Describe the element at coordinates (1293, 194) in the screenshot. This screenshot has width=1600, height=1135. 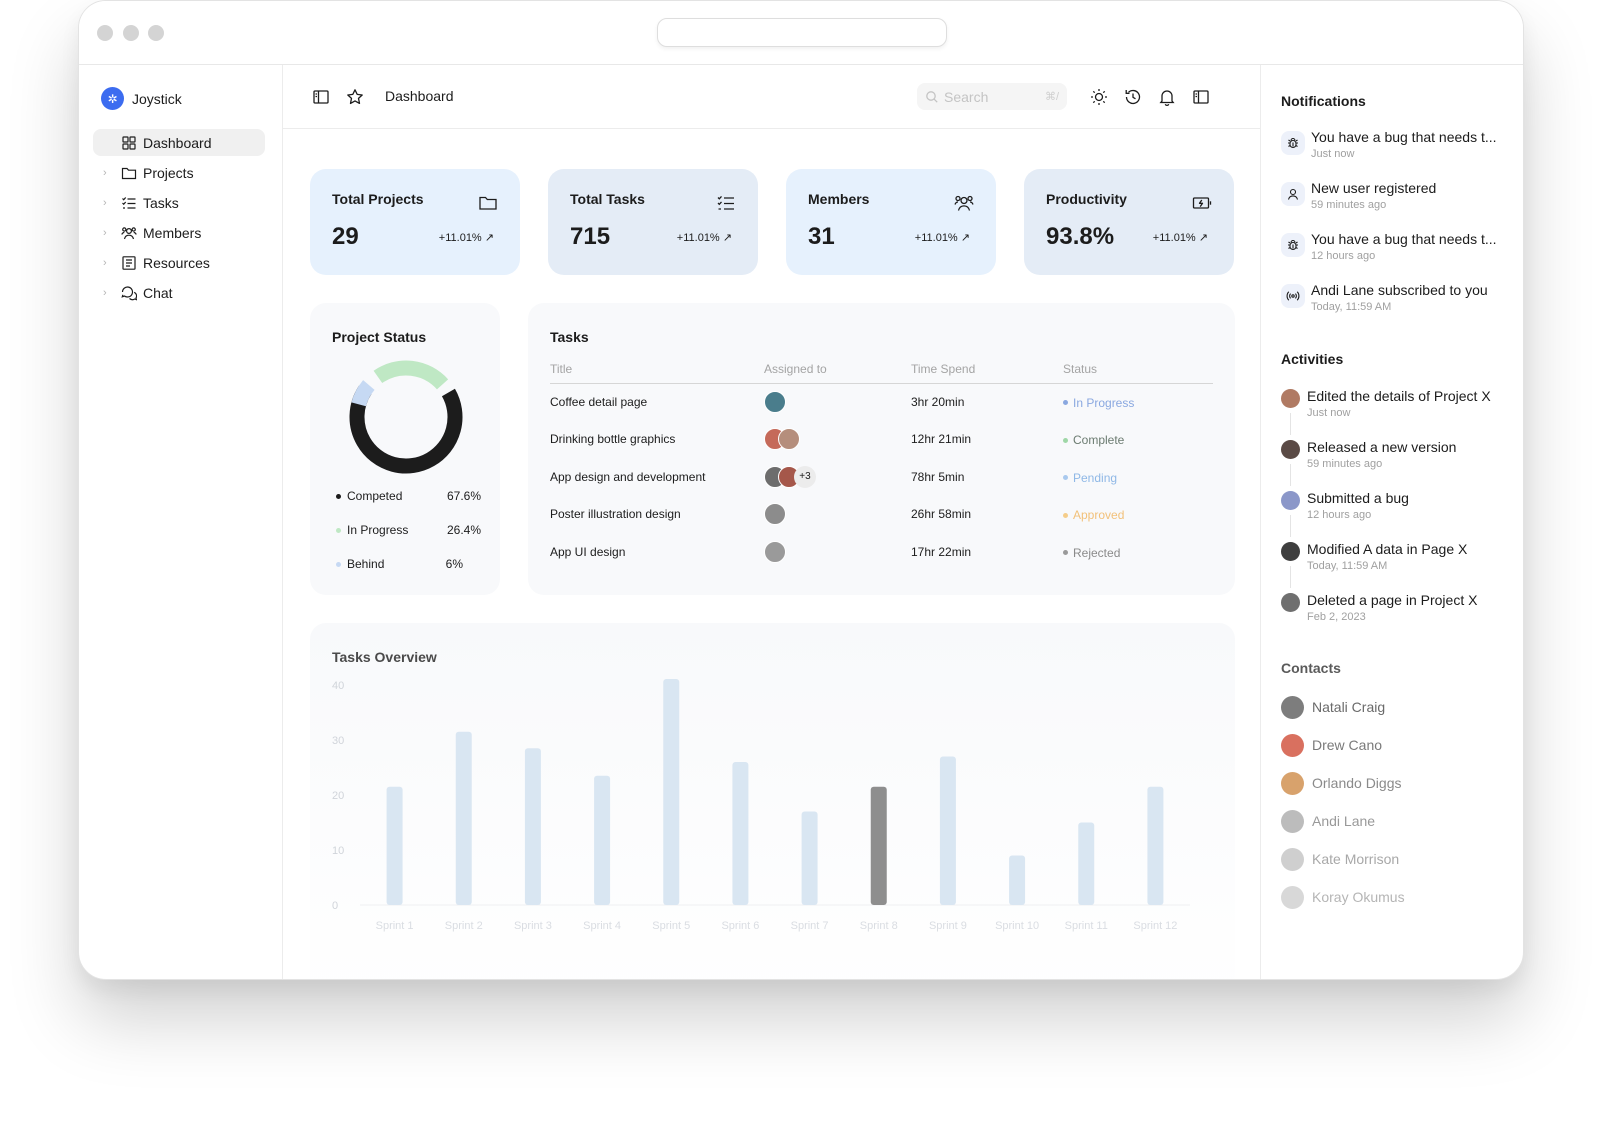
I see `user-icon` at that location.